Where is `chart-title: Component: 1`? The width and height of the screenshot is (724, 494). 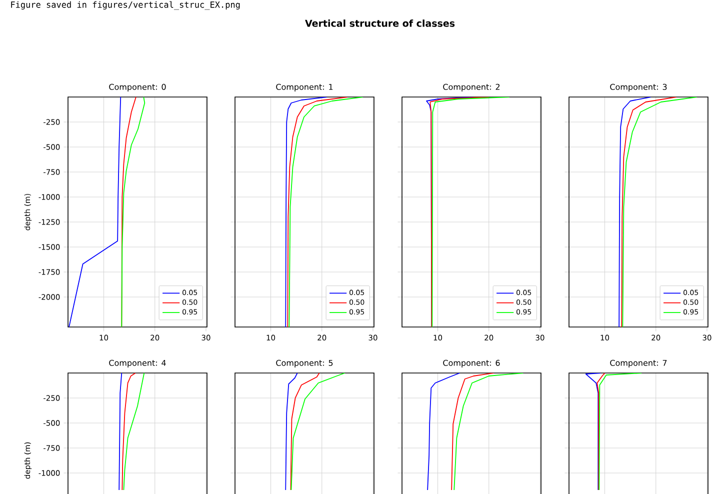 chart-title: Component: 1 is located at coordinates (304, 88).